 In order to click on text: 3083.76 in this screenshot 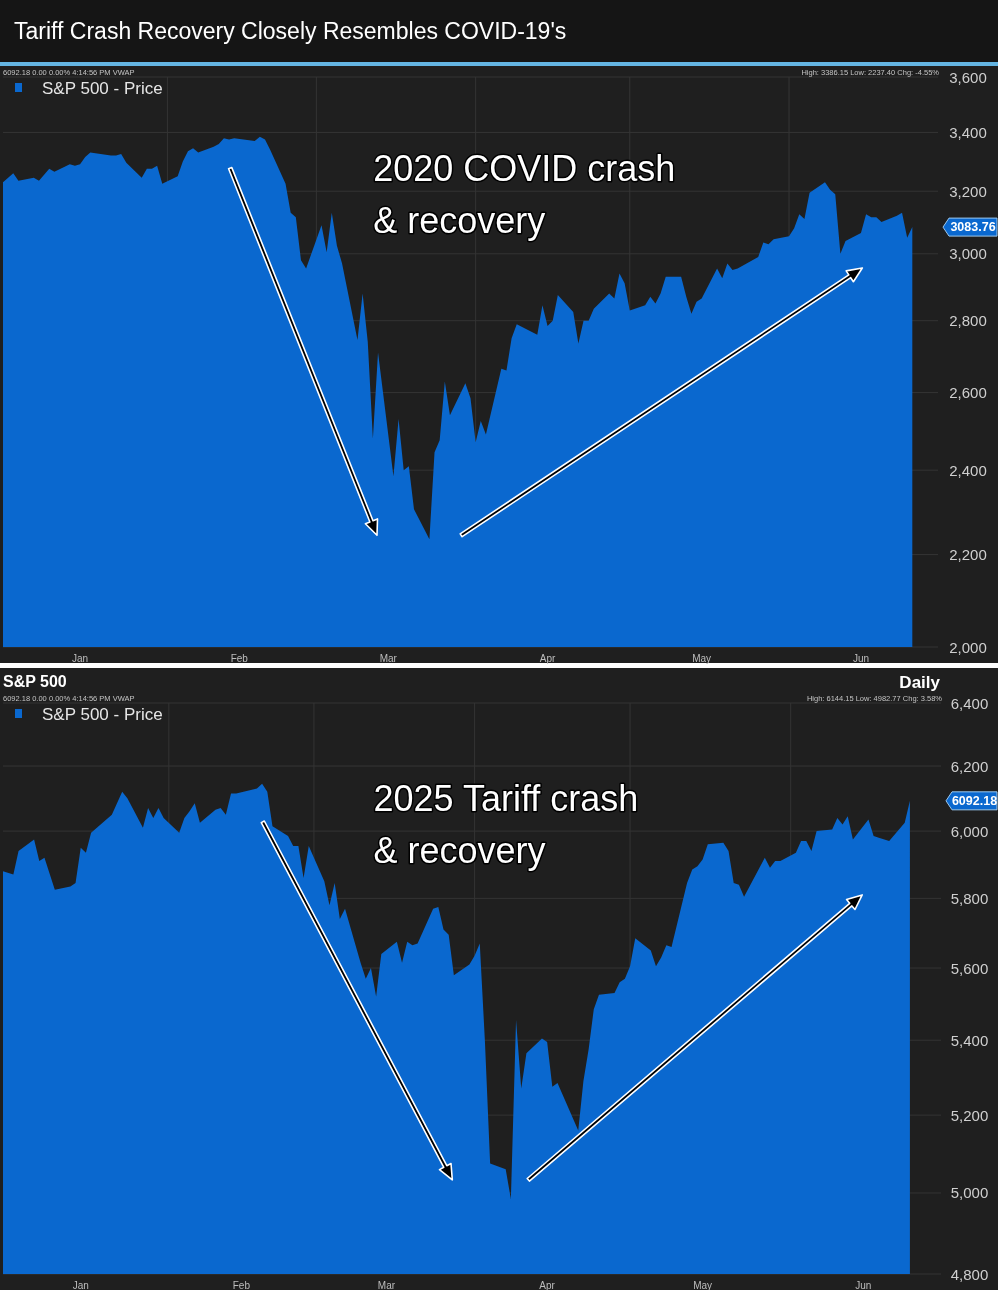, I will do `click(973, 227)`.